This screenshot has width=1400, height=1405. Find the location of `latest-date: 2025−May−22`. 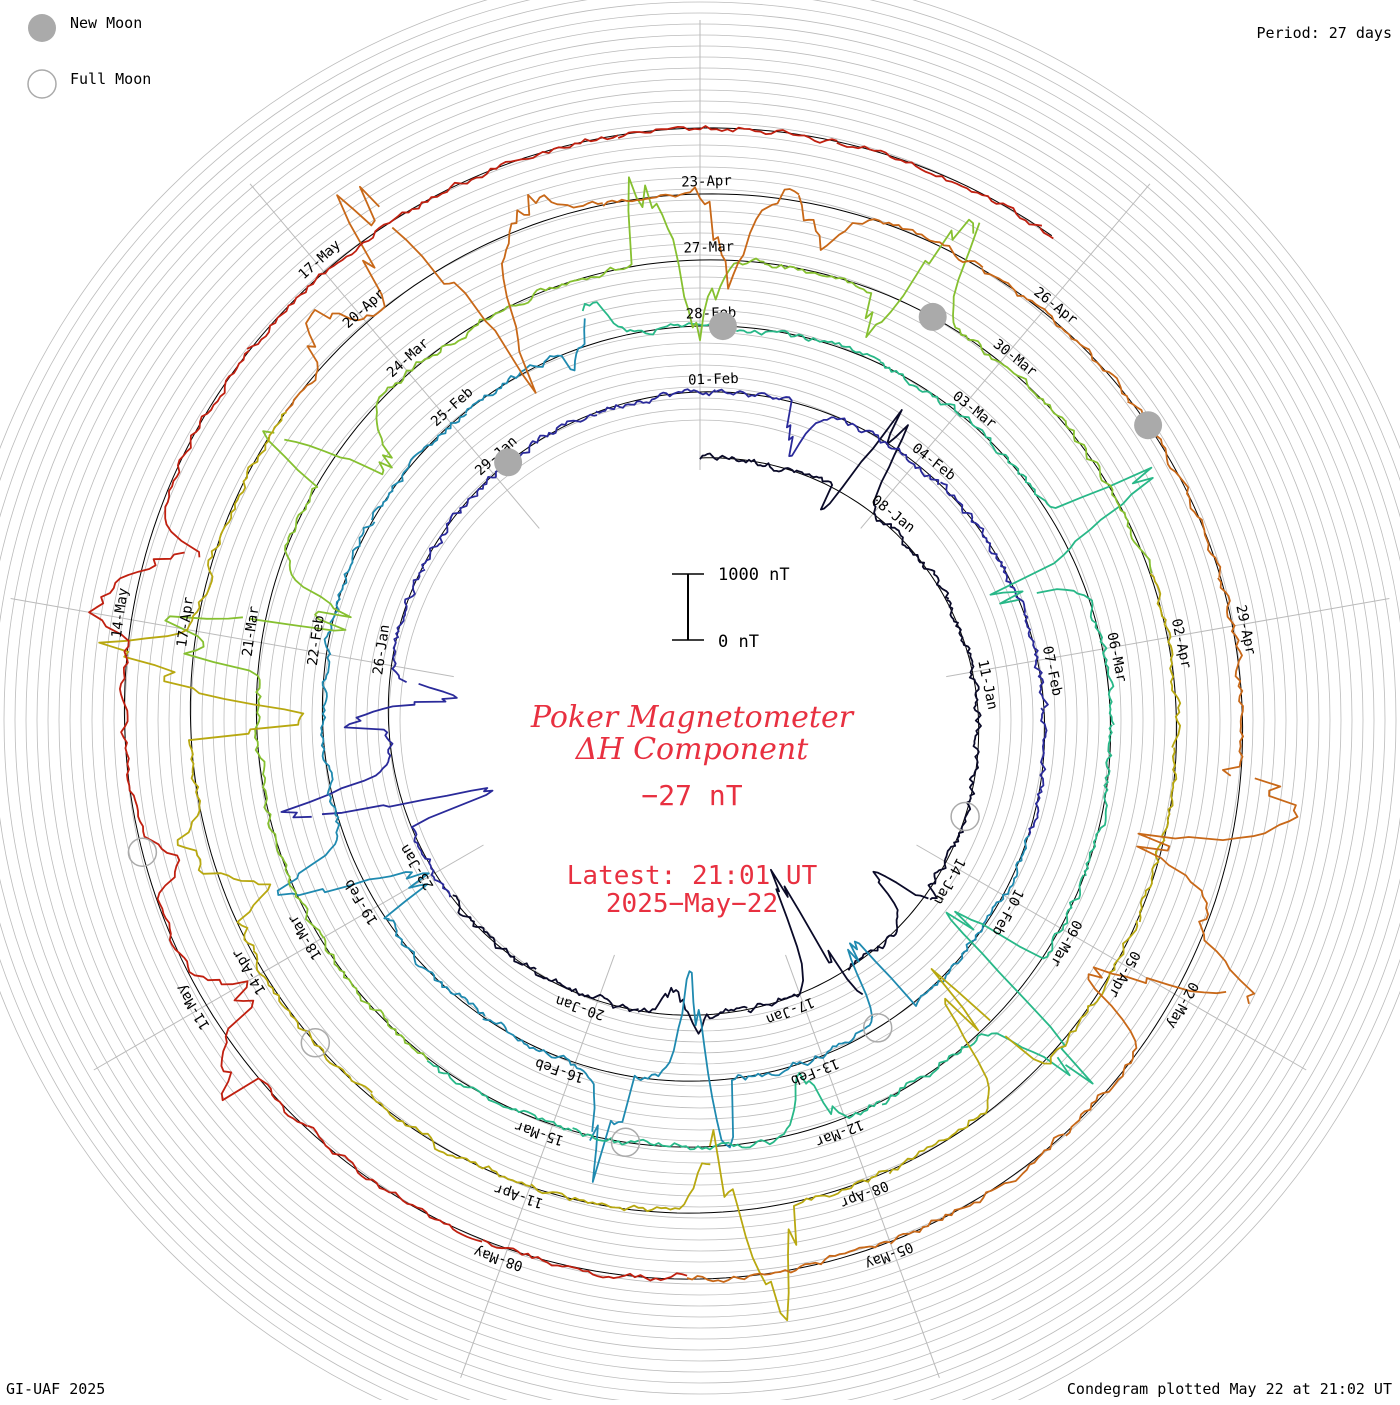

latest-date: 2025−May−22 is located at coordinates (692, 904).